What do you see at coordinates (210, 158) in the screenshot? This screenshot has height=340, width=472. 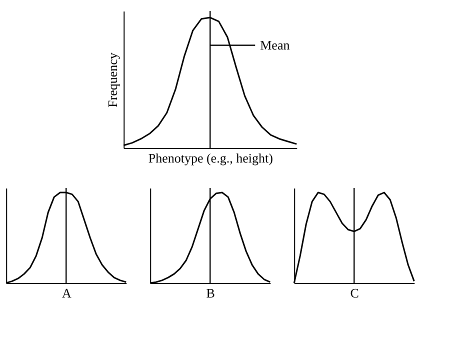 I see `x-axis-title: Phenotype (e.g., height)` at bounding box center [210, 158].